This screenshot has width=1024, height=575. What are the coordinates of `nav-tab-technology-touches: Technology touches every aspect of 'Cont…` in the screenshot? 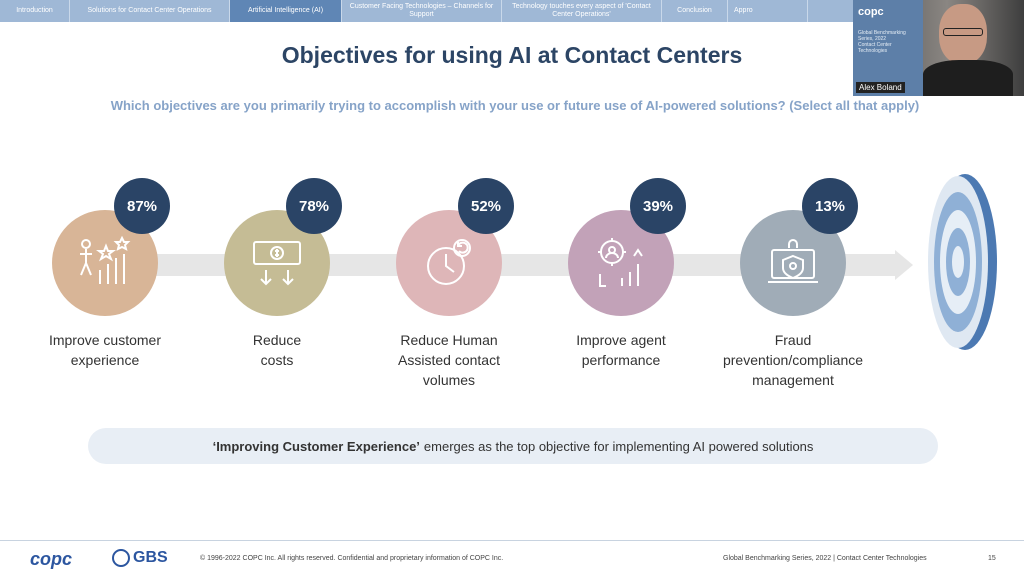 It's located at (582, 11).